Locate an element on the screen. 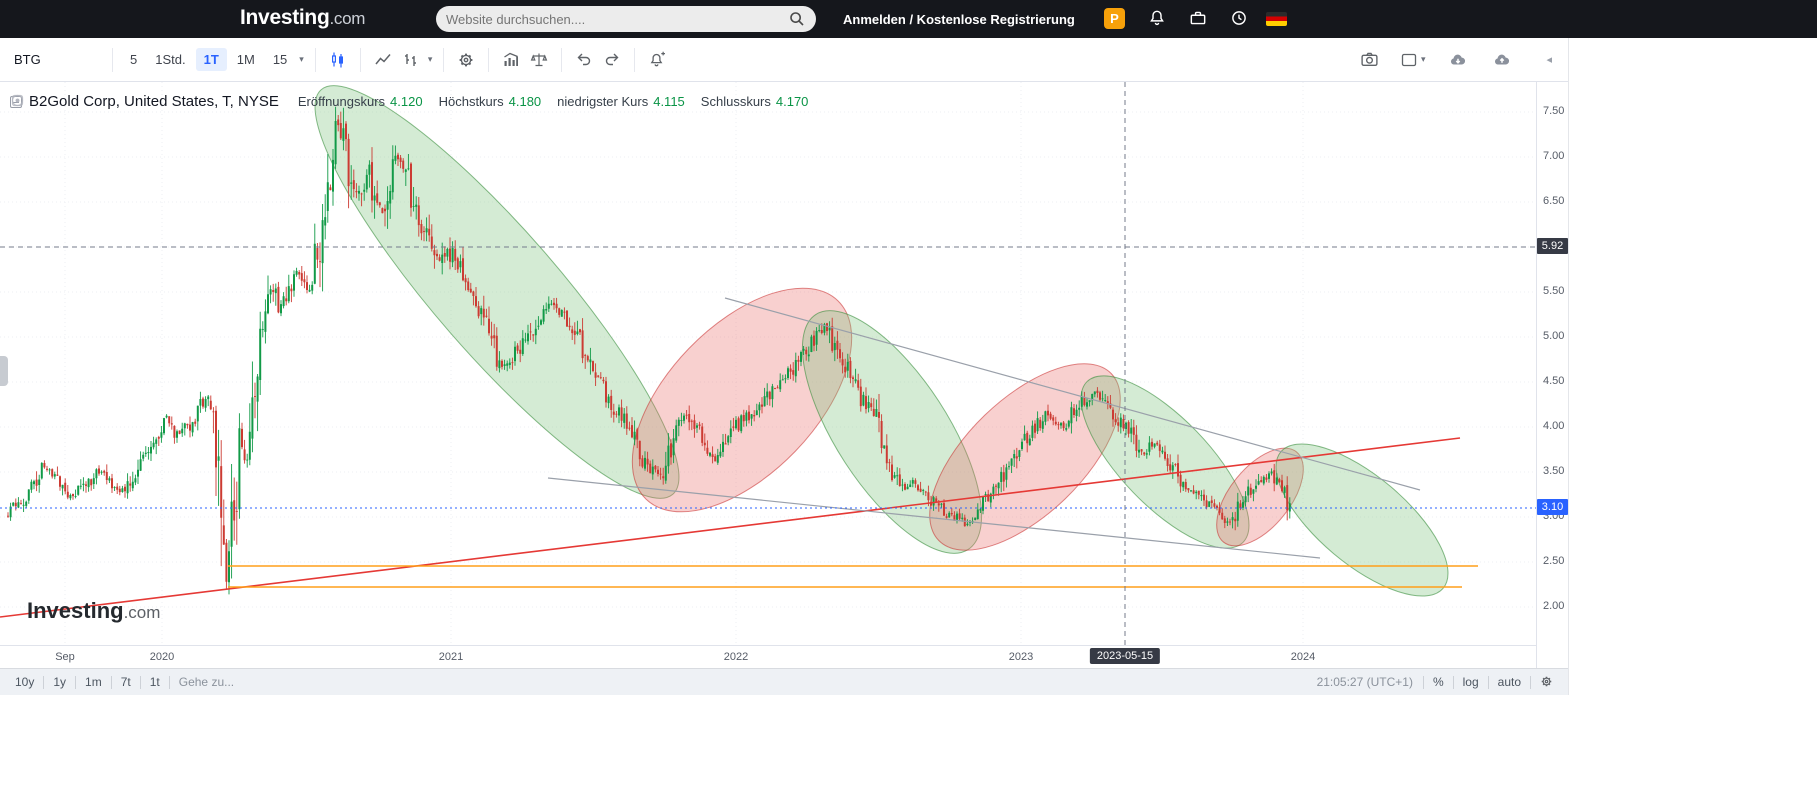 The height and width of the screenshot is (805, 1817). price-axis-label: 7.00 is located at coordinates (1554, 156).